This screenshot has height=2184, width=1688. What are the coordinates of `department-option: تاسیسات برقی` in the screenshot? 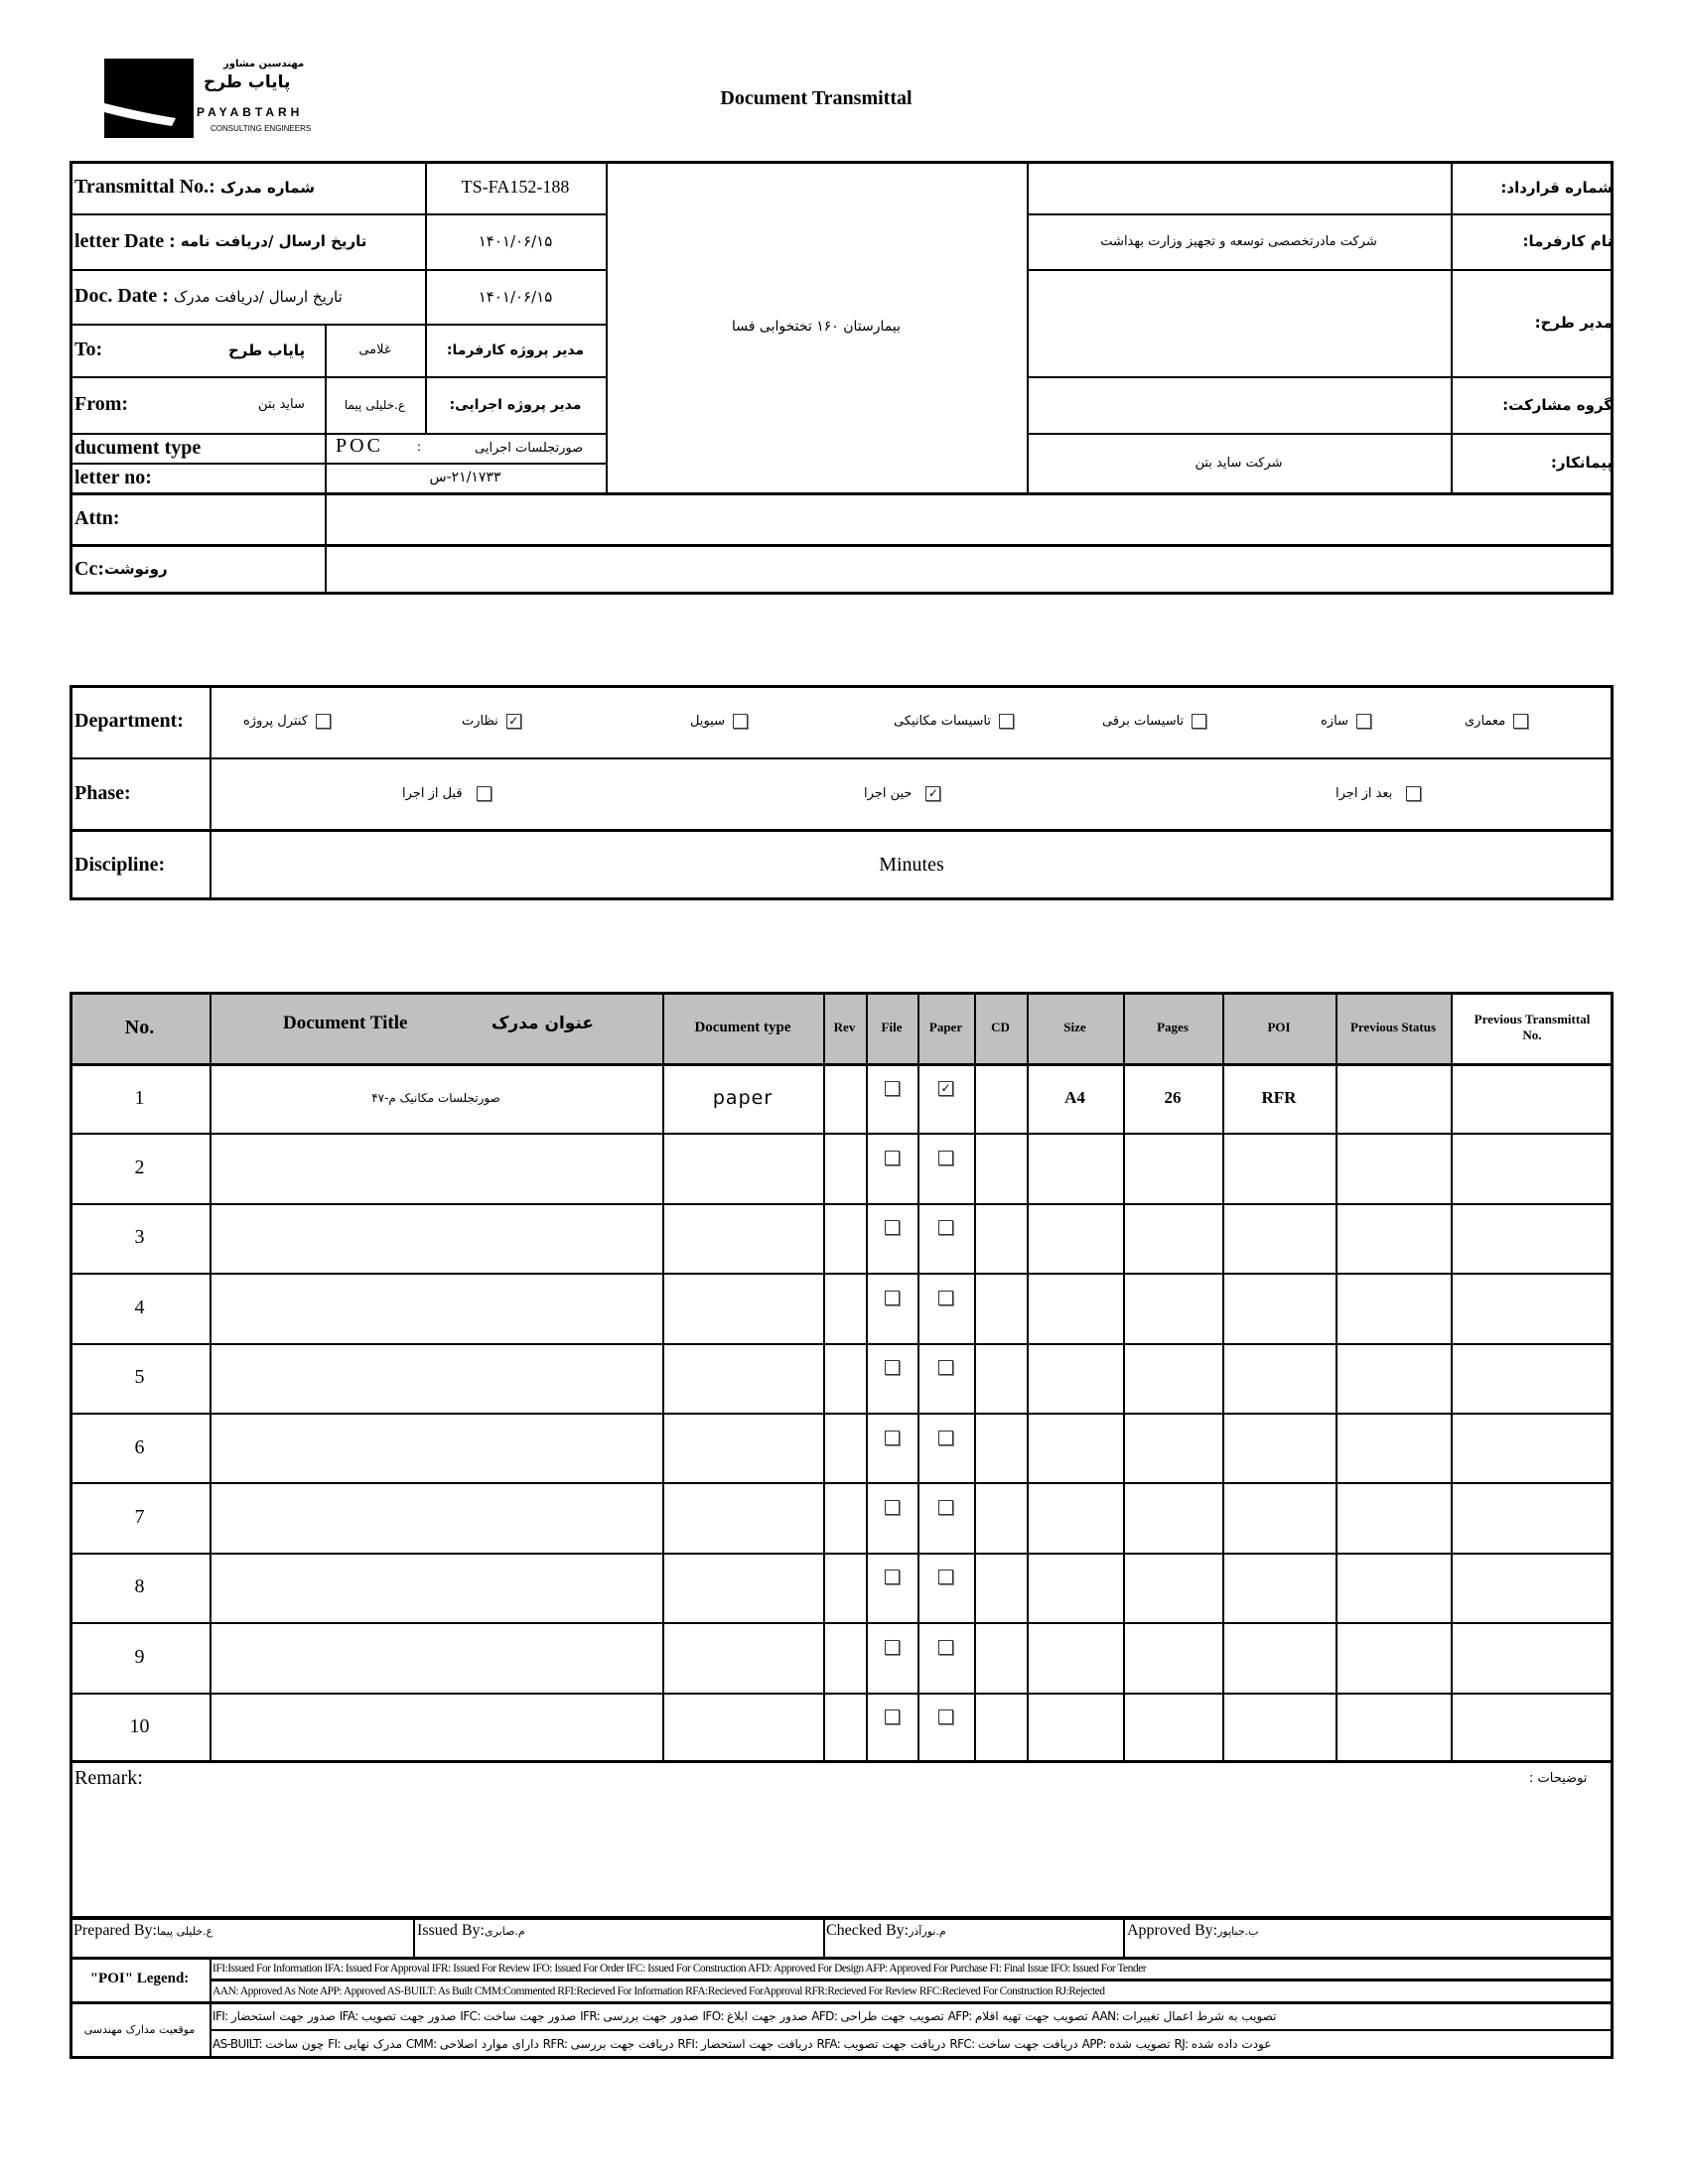 It's located at (1154, 721).